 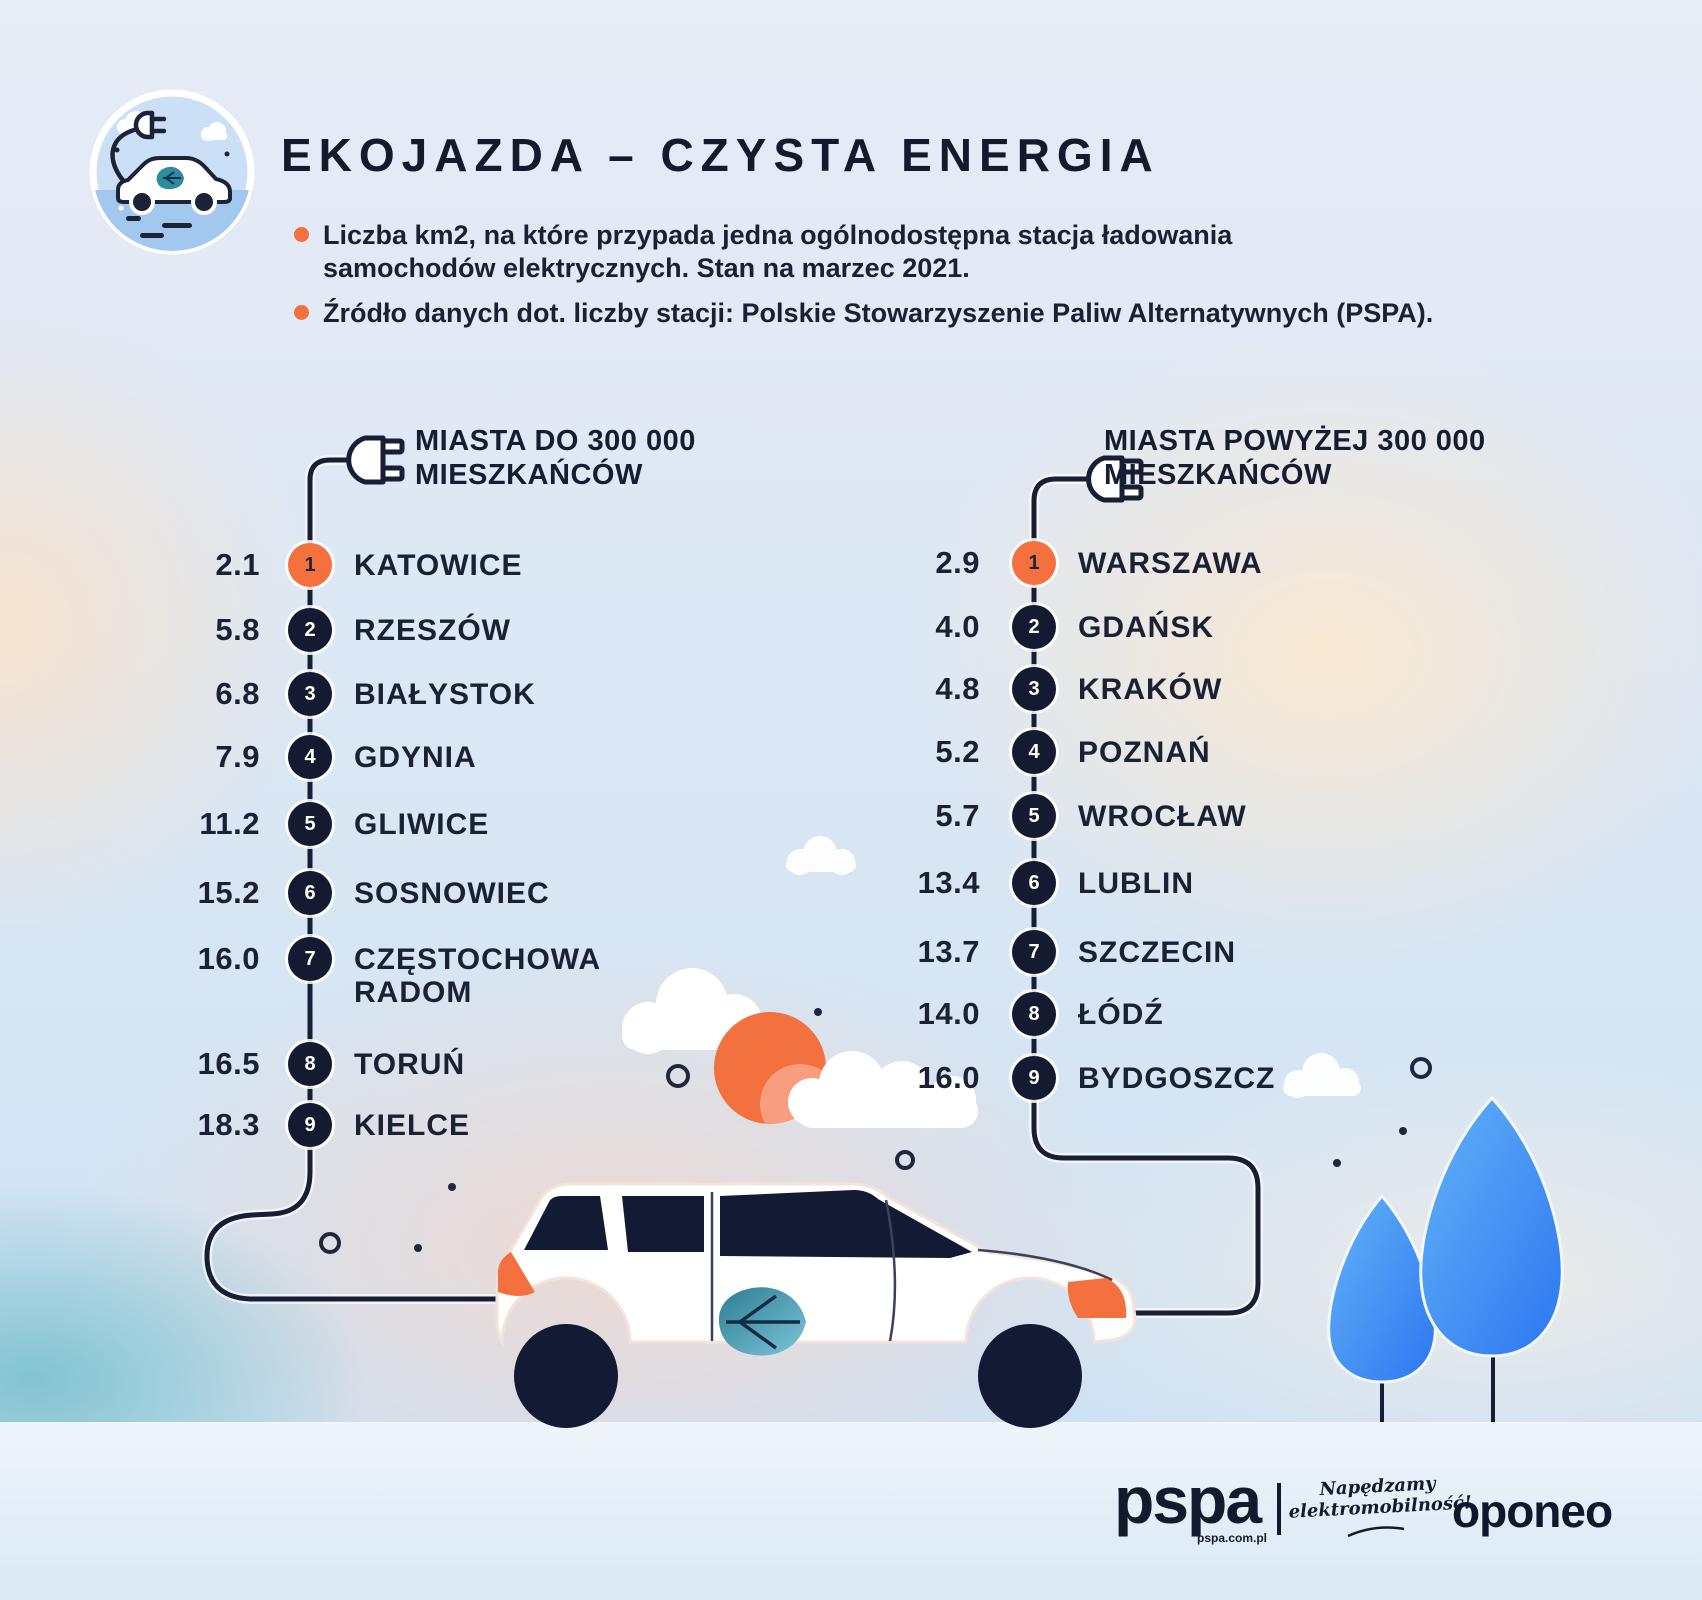 I want to click on tree-icon, so click(x=1445, y=1258).